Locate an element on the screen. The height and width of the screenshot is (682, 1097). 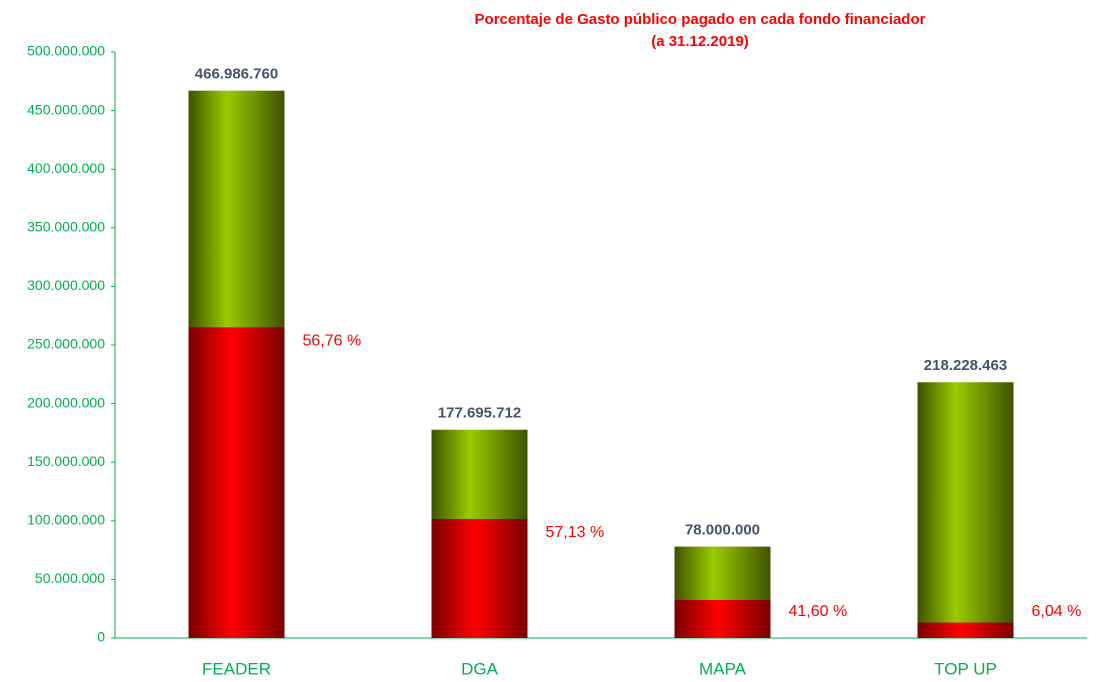
x-tick-label: MAPA is located at coordinates (723, 668).